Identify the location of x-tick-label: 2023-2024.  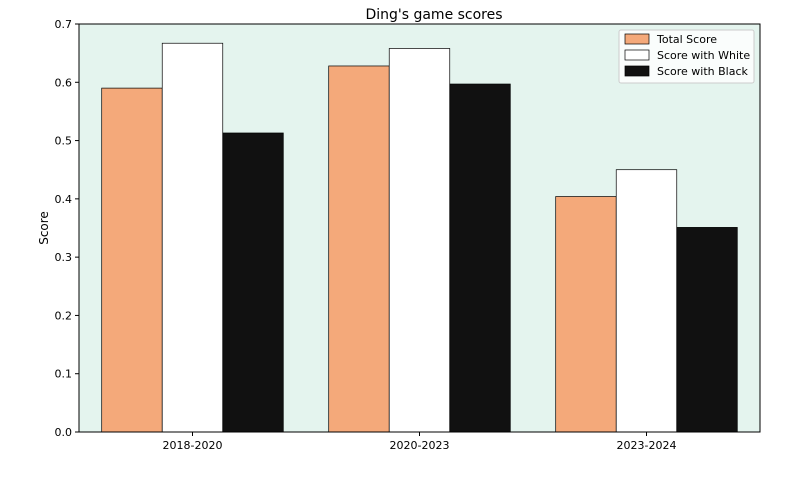
(647, 445).